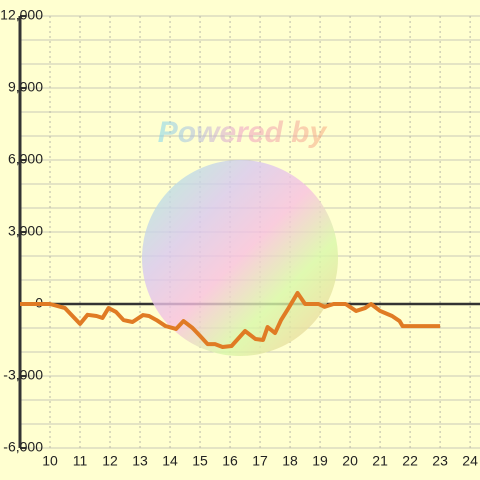 The image size is (480, 480). What do you see at coordinates (410, 461) in the screenshot?
I see `x-tick-label: 22` at bounding box center [410, 461].